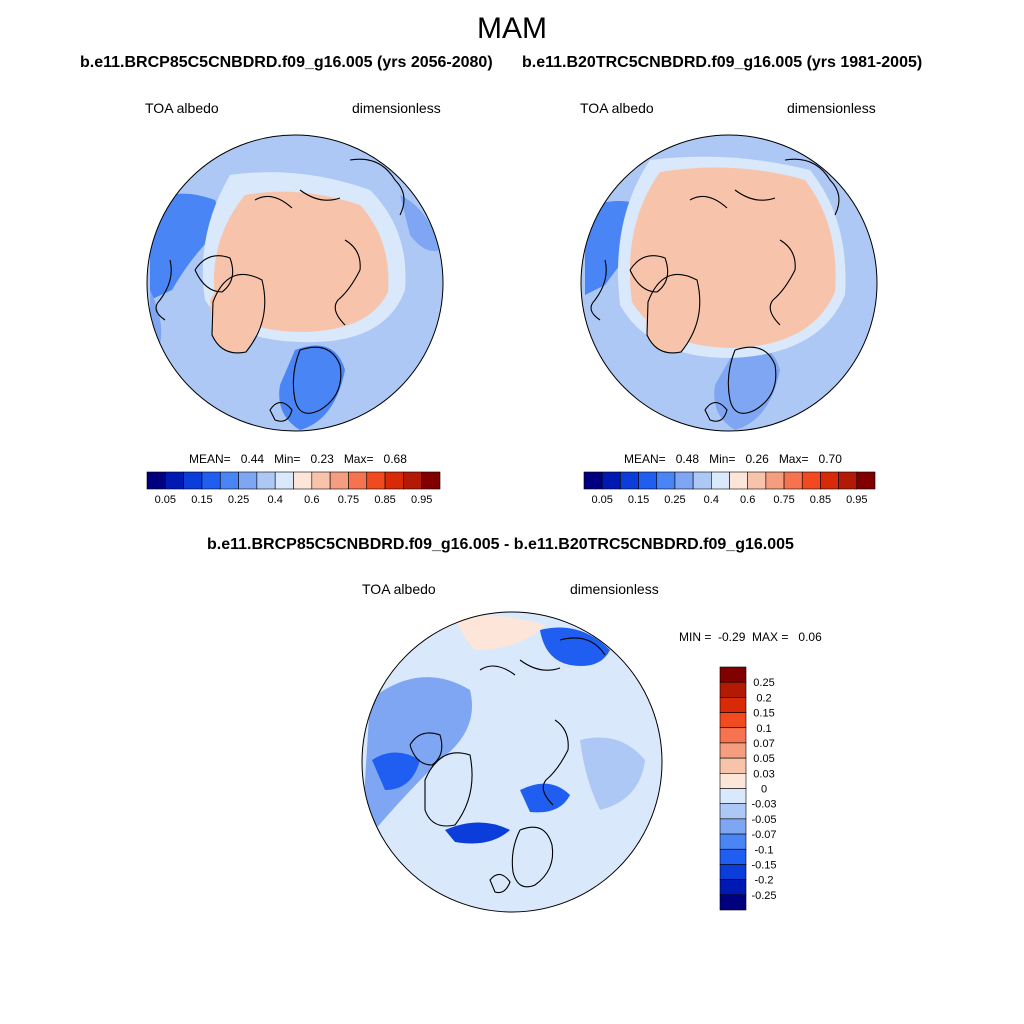  I want to click on colorbar-3-tick-label: 0.07, so click(763, 744).